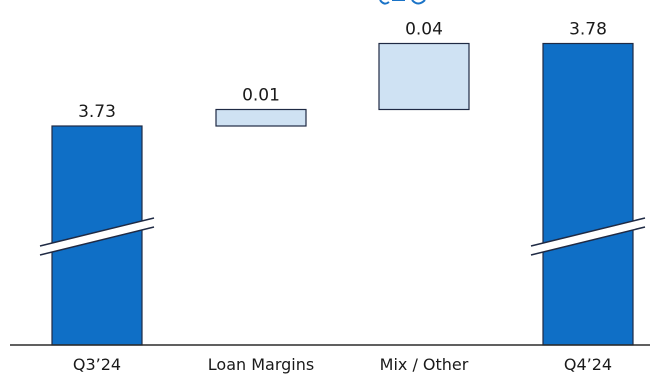 The image size is (656, 382). I want to click on value-label: 0.01, so click(261, 96).